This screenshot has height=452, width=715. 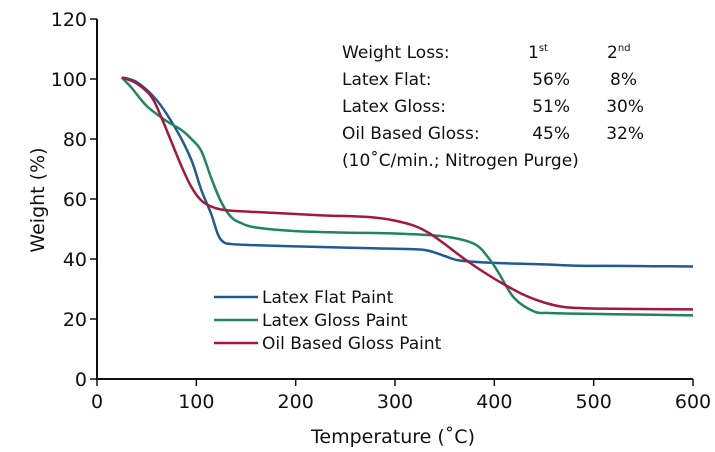 What do you see at coordinates (75, 260) in the screenshot?
I see `y-tick-label: 40` at bounding box center [75, 260].